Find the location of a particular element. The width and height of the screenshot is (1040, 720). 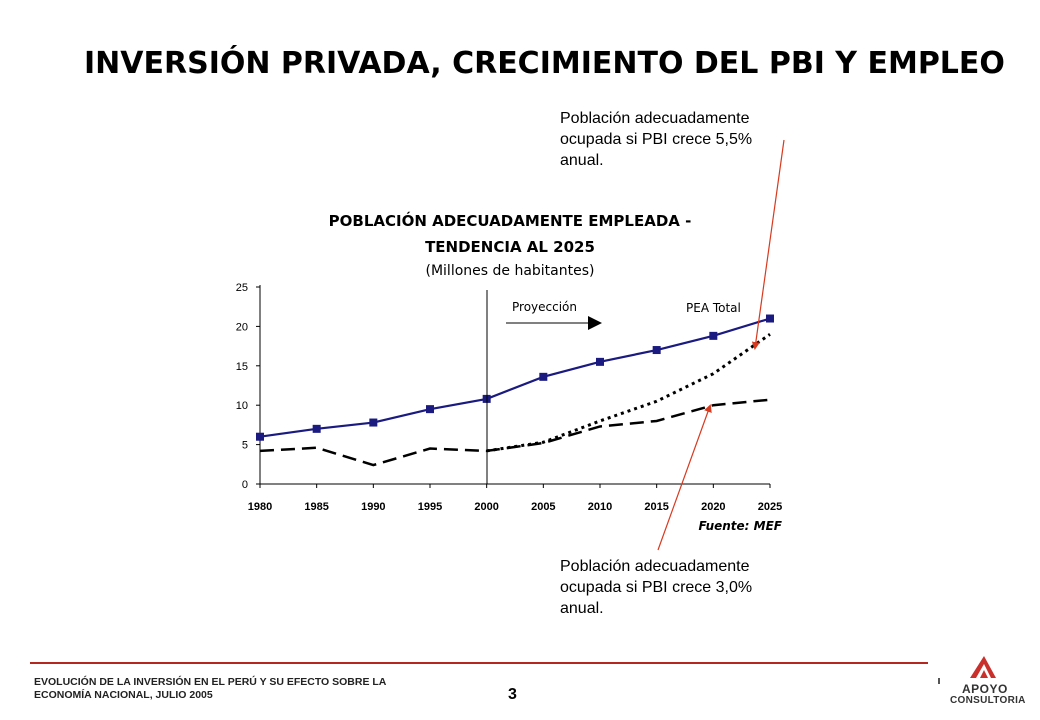

x-tick-label: 2025 is located at coordinates (770, 507).